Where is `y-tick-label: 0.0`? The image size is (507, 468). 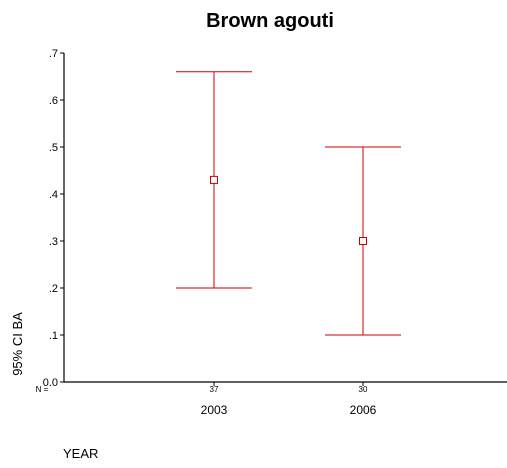 y-tick-label: 0.0 is located at coordinates (50, 383).